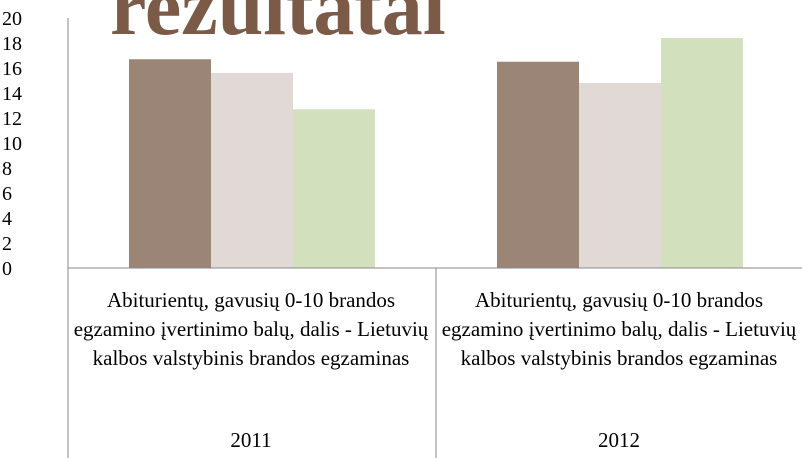 This screenshot has width=802, height=458. What do you see at coordinates (278, 26) in the screenshot?
I see `chart-title: rezultatai` at bounding box center [278, 26].